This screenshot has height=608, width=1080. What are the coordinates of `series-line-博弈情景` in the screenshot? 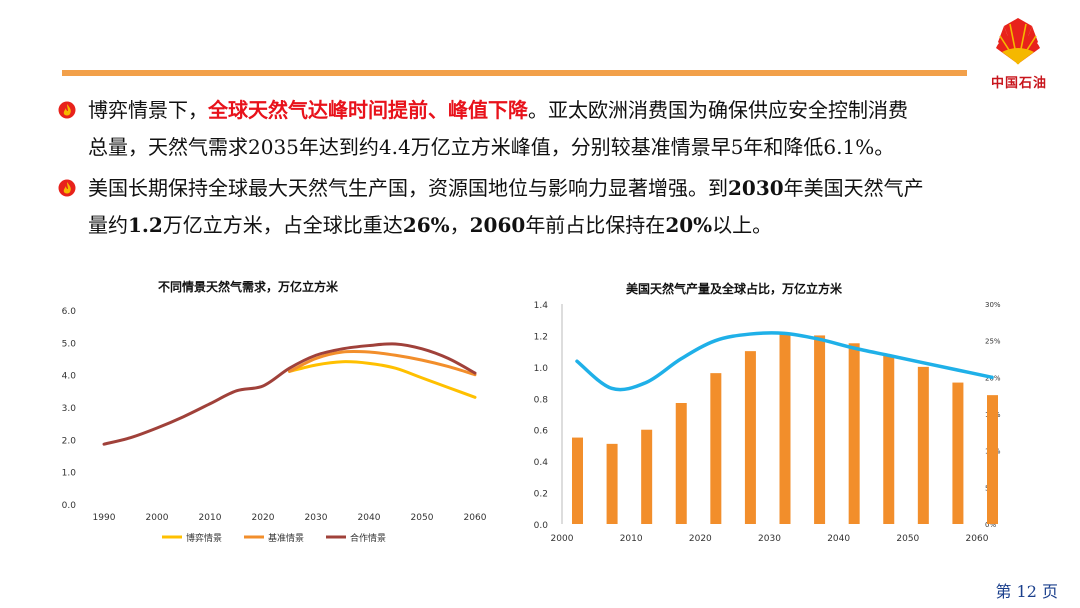 It's located at (382, 379).